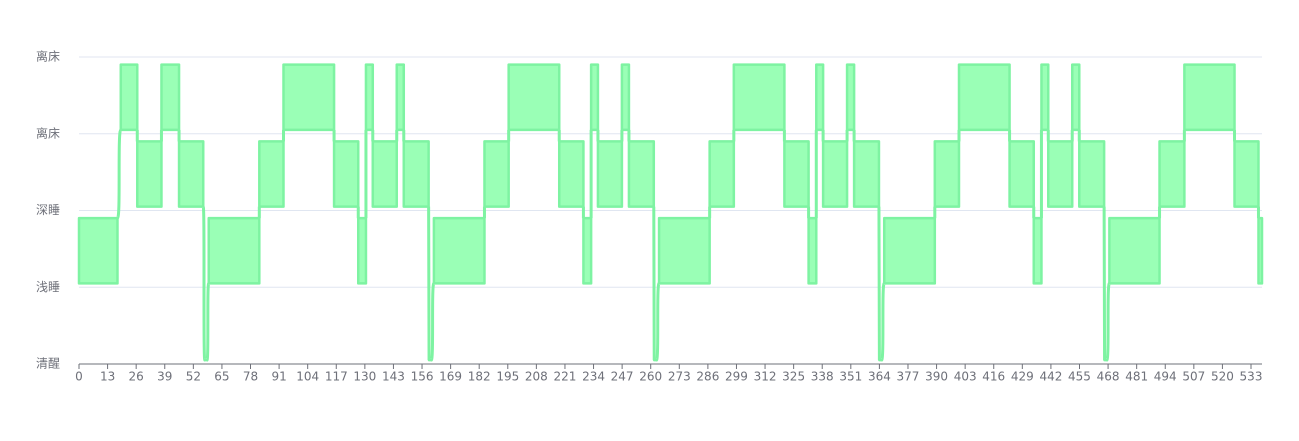  What do you see at coordinates (507, 377) in the screenshot?
I see `x-tick-label: 195` at bounding box center [507, 377].